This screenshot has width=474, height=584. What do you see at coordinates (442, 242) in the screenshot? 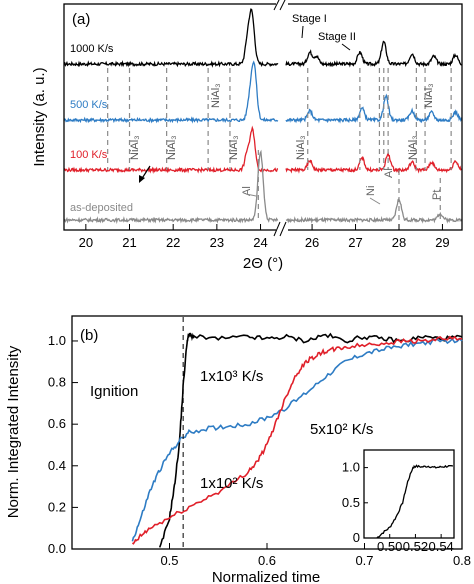
I see `panel-a-x-tick-label: 29` at bounding box center [442, 242].